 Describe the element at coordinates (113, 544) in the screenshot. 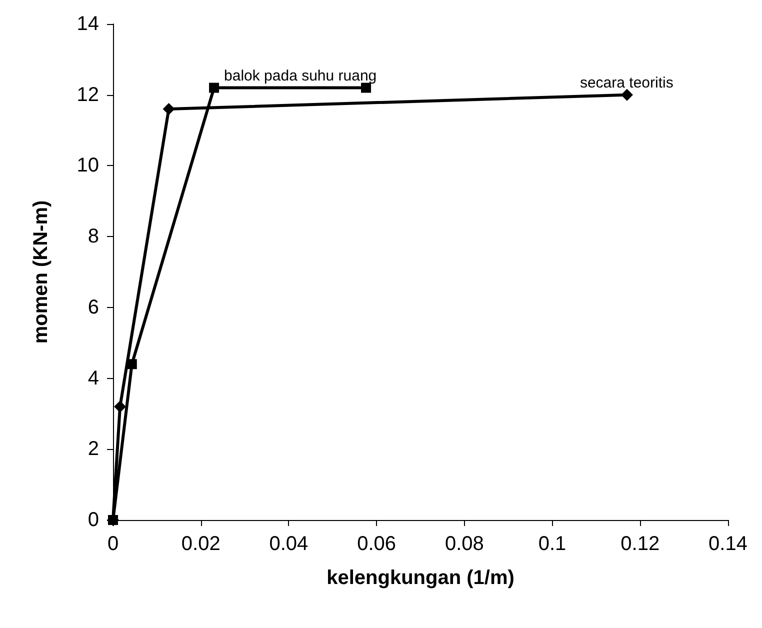

I see `x-tick-label: 0` at that location.